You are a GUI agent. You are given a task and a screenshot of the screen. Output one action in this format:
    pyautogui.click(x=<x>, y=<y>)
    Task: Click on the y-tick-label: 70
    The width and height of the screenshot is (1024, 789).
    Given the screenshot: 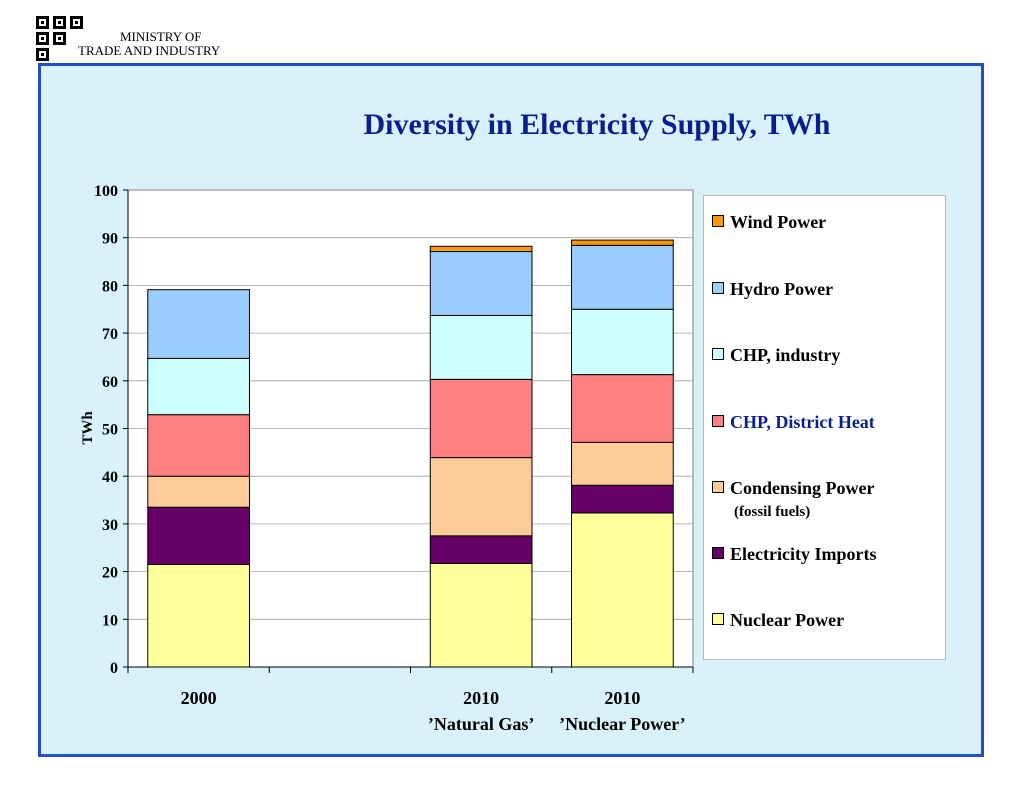 What is the action you would take?
    pyautogui.click(x=110, y=334)
    